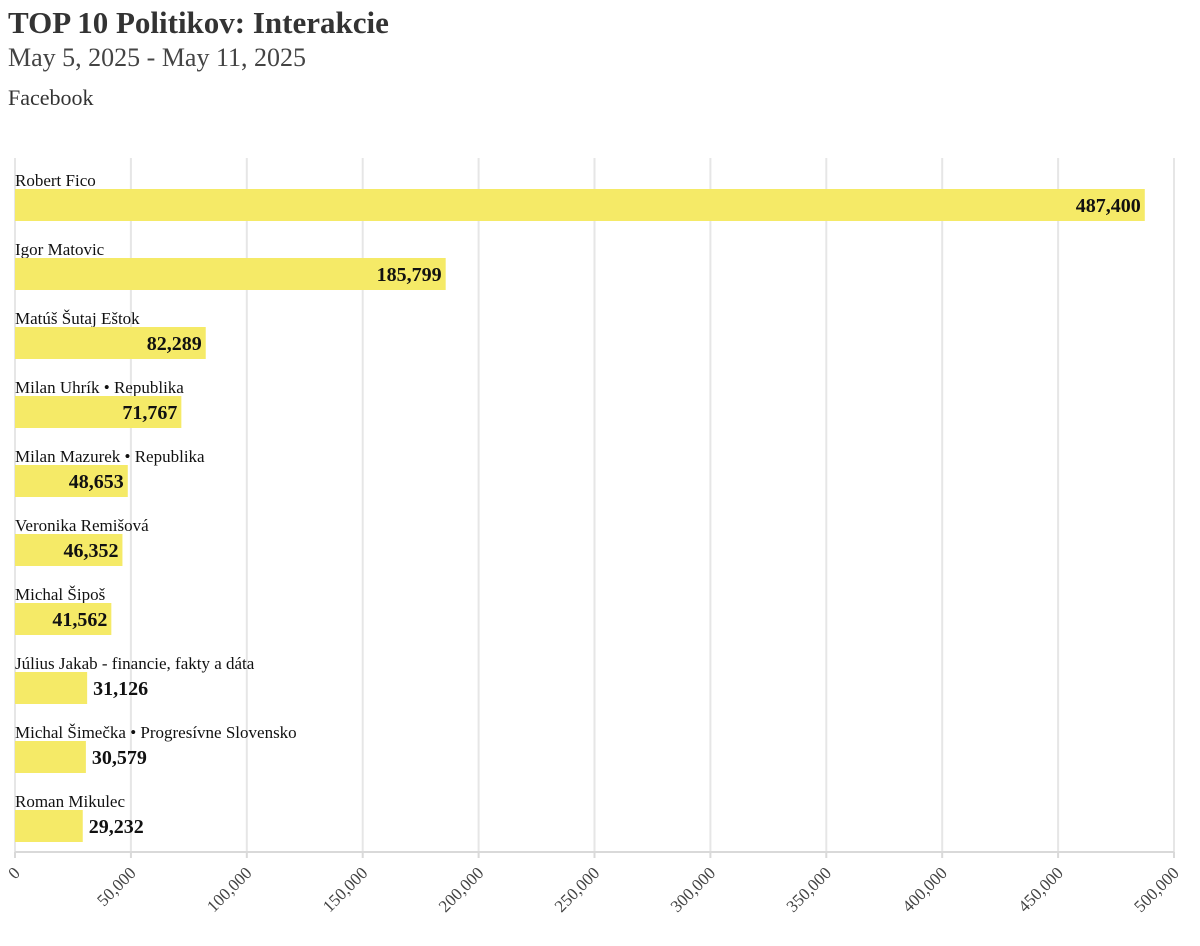 This screenshot has height=946, width=1200. Describe the element at coordinates (577, 889) in the screenshot. I see `x-tick-label: 250,000` at that location.